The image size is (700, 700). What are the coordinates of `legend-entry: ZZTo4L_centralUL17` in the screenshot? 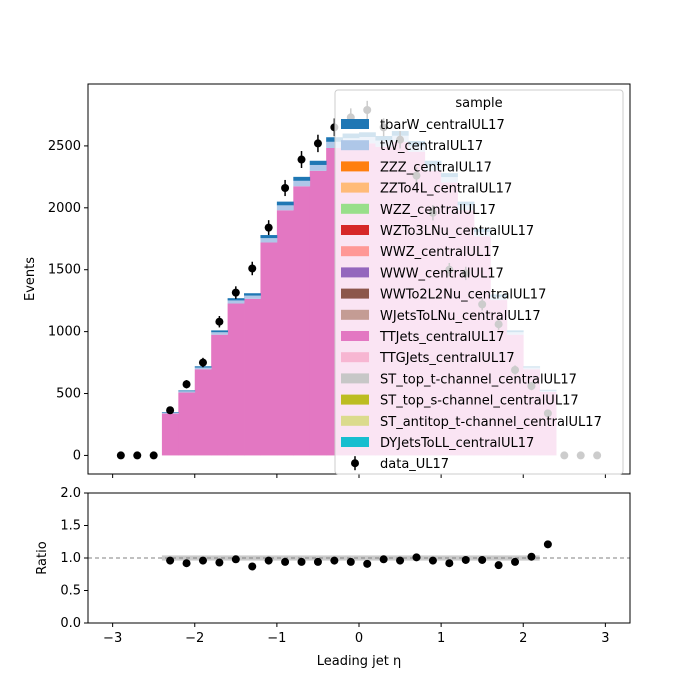 It's located at (426, 189).